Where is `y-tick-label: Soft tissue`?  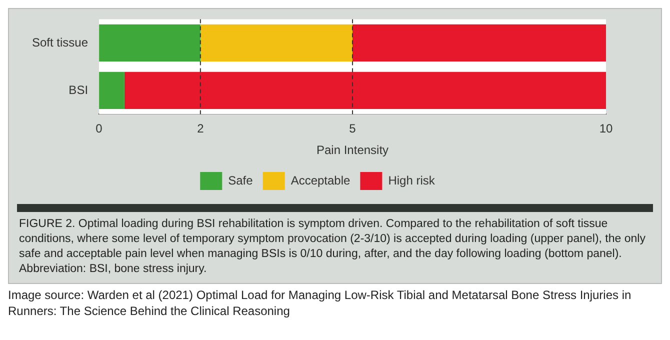
y-tick-label: Soft tissue is located at coordinates (60, 42).